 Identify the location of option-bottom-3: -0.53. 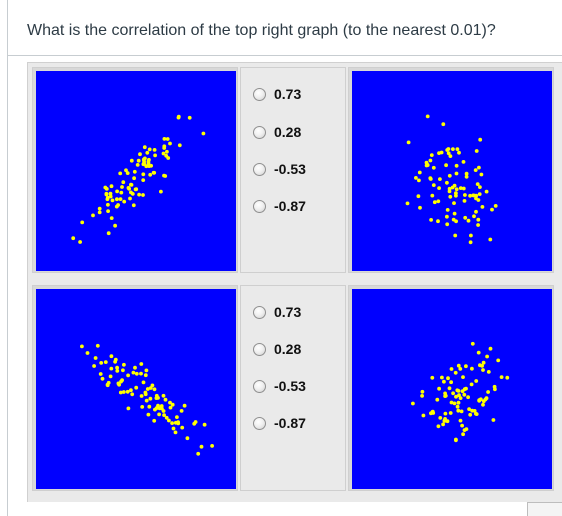
(279, 386).